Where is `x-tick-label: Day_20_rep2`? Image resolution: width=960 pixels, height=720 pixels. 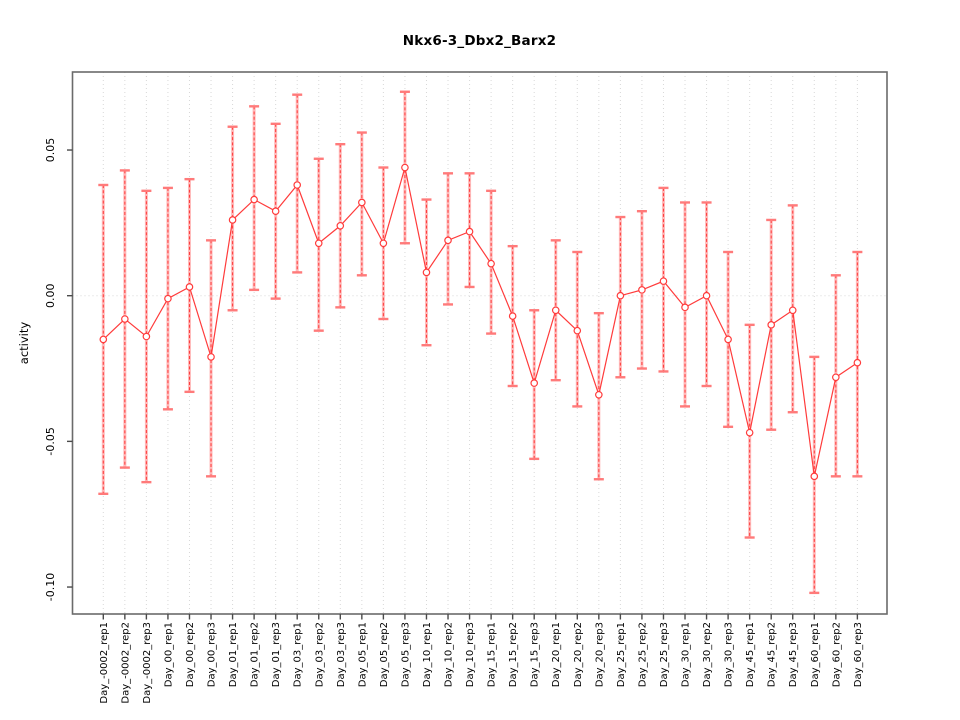
x-tick-label: Day_20_rep2 is located at coordinates (578, 654).